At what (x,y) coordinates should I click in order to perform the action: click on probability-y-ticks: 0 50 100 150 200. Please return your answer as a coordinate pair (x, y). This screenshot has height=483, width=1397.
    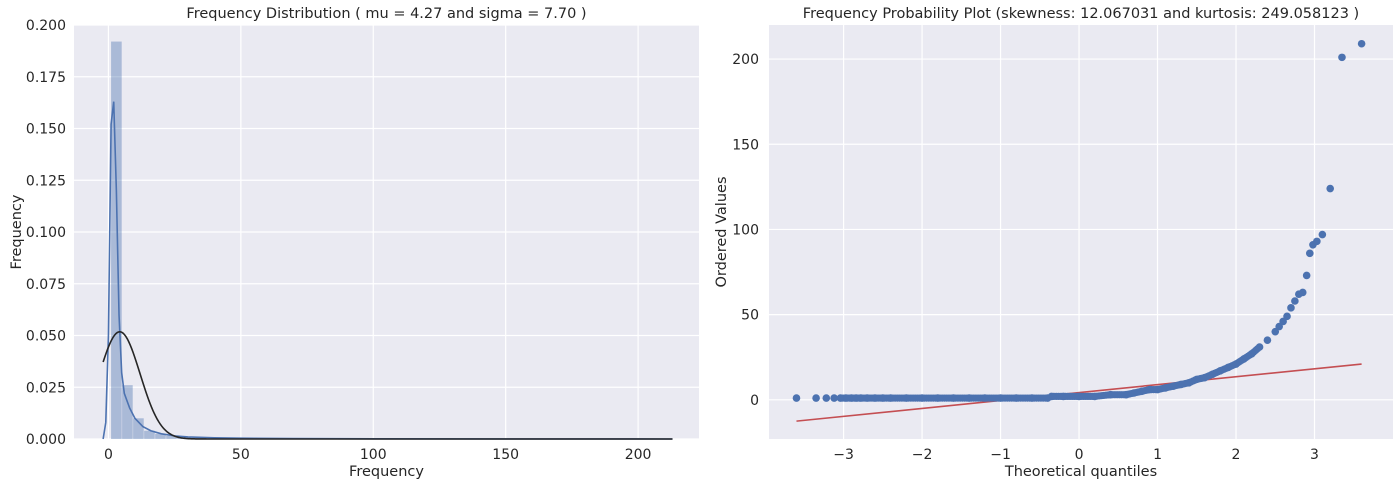
    Looking at the image, I should click on (745, 230).